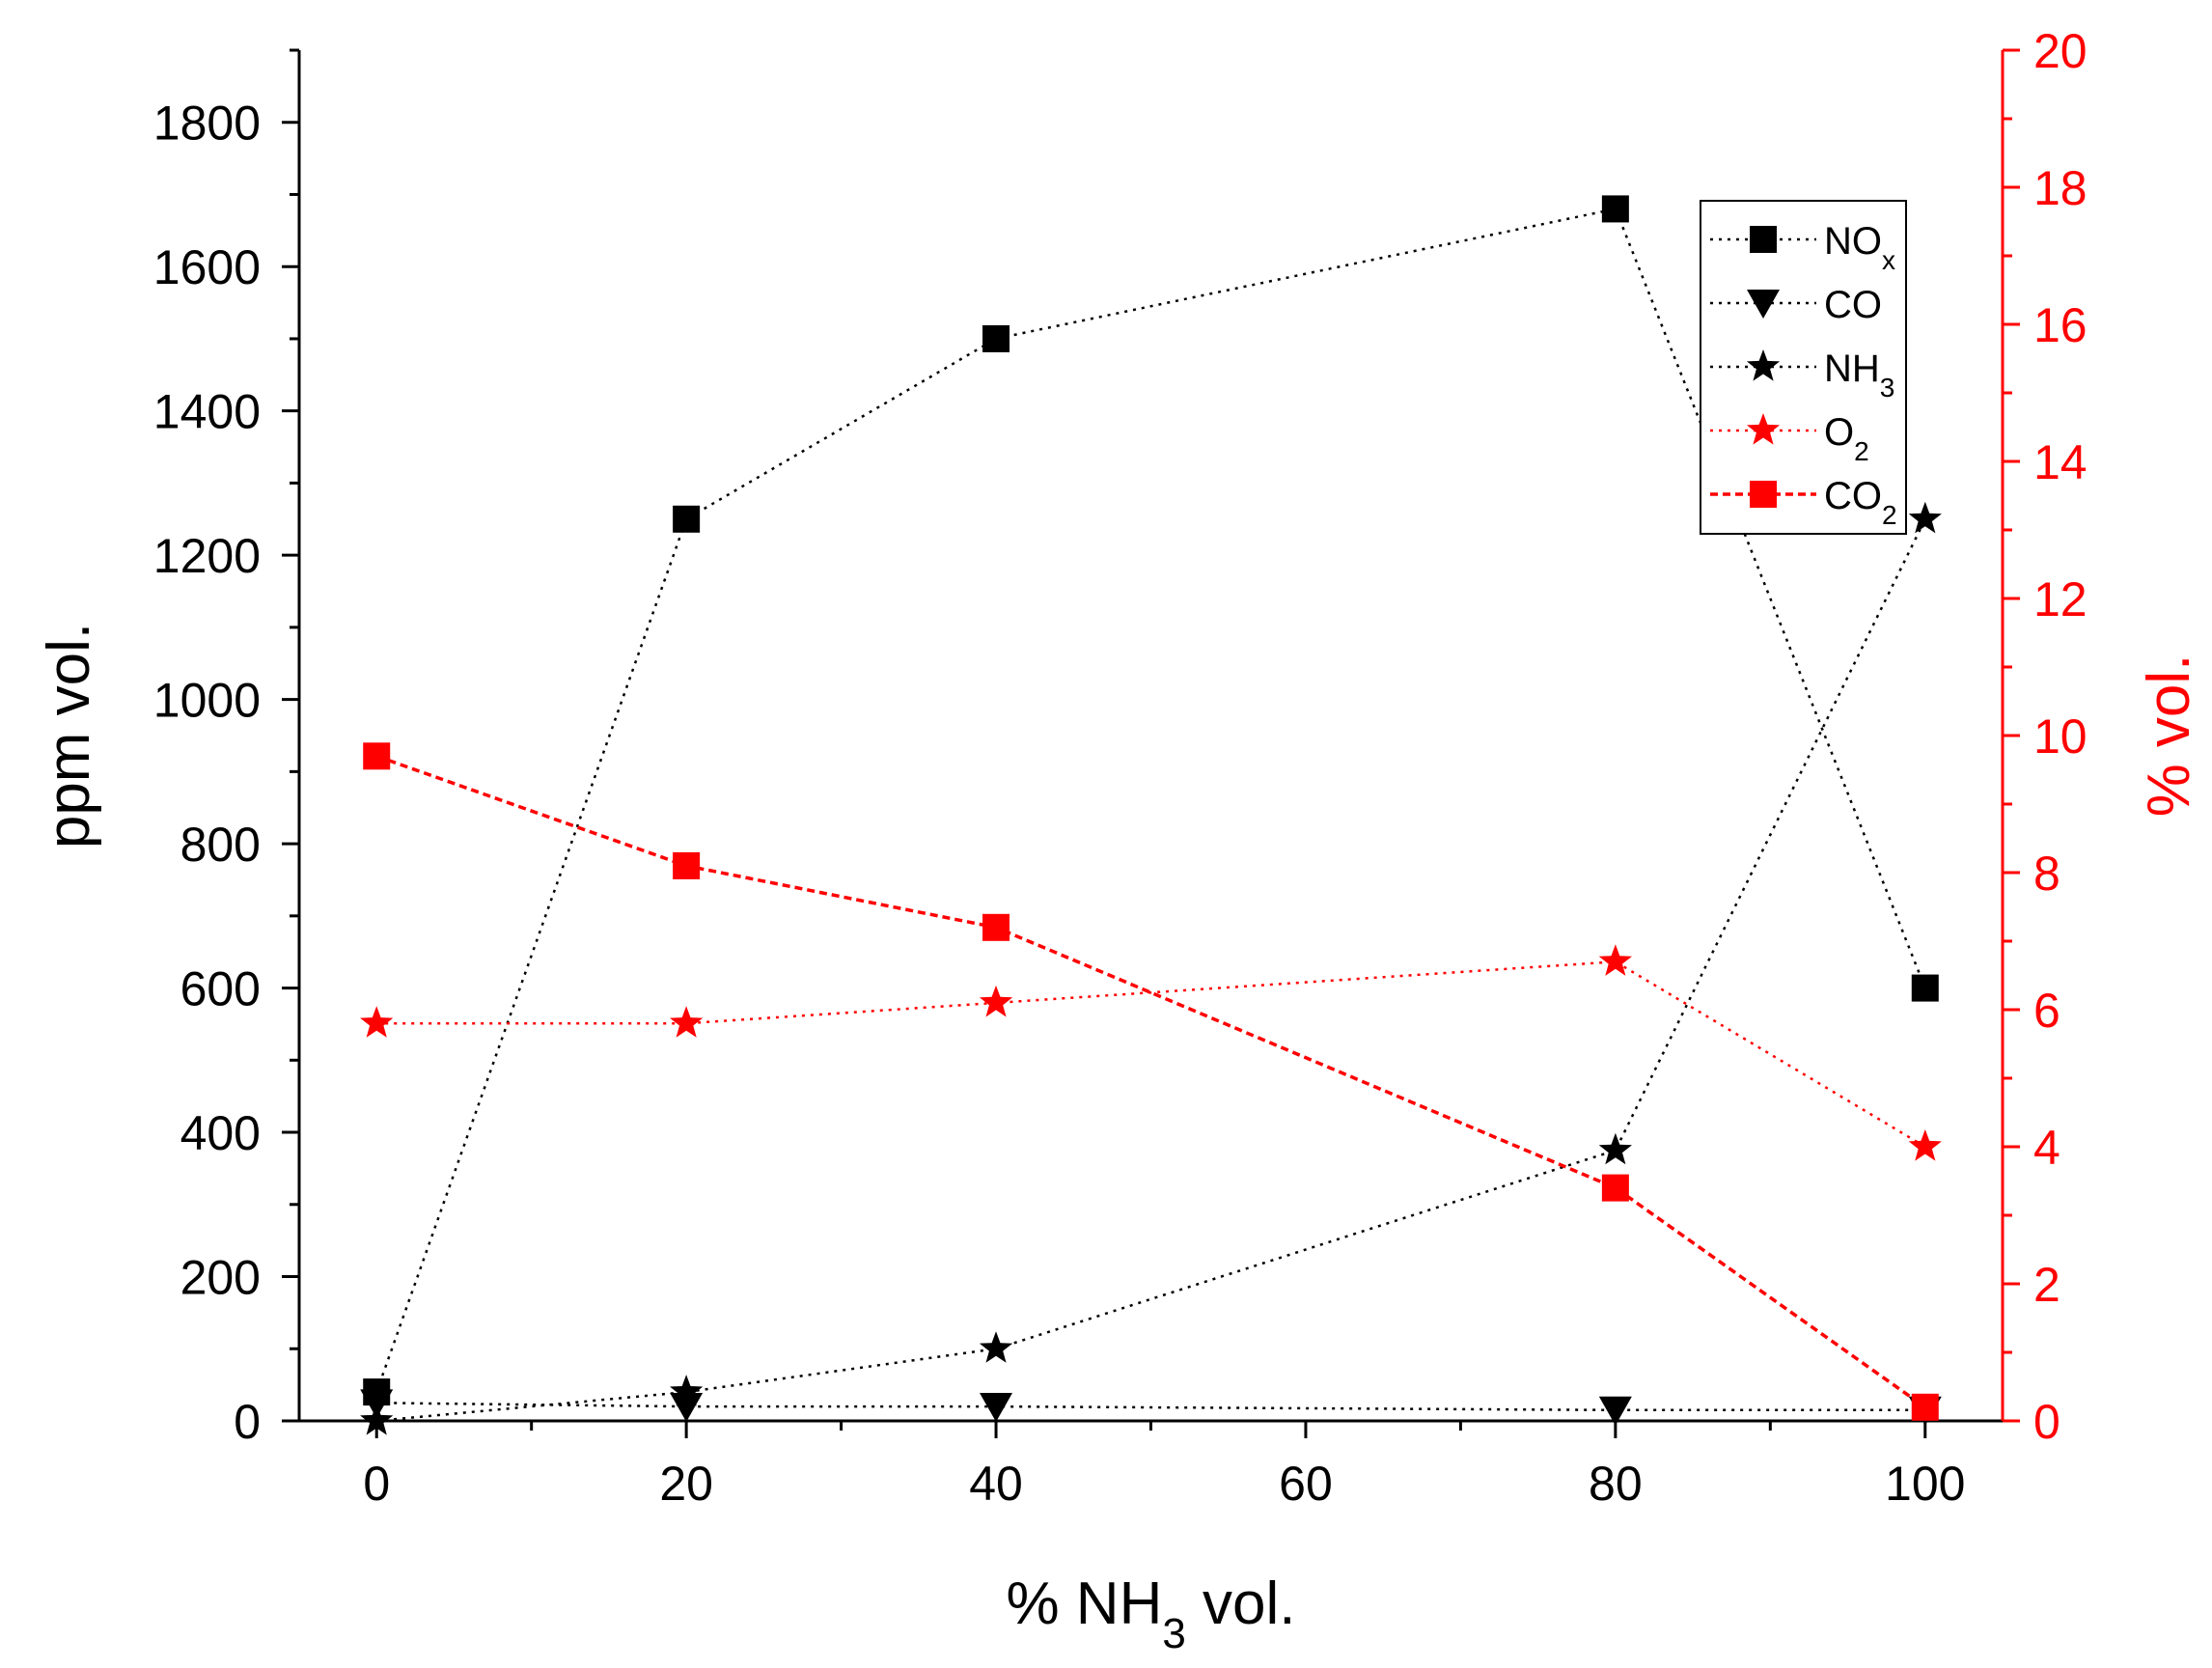  Describe the element at coordinates (1150, 1614) in the screenshot. I see `x-axis-label: % NH3 vol.` at that location.